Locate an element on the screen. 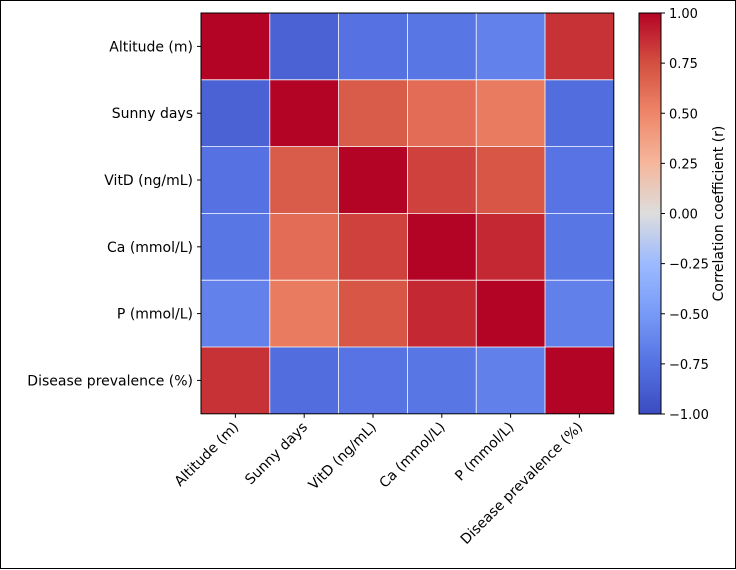 The height and width of the screenshot is (570, 736). heatmap-cell-r5-c4 is located at coordinates (510, 380).